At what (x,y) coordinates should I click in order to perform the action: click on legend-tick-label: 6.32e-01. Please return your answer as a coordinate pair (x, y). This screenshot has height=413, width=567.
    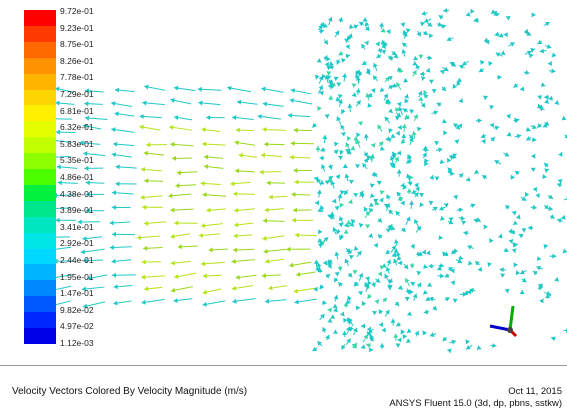
    Looking at the image, I should click on (77, 127).